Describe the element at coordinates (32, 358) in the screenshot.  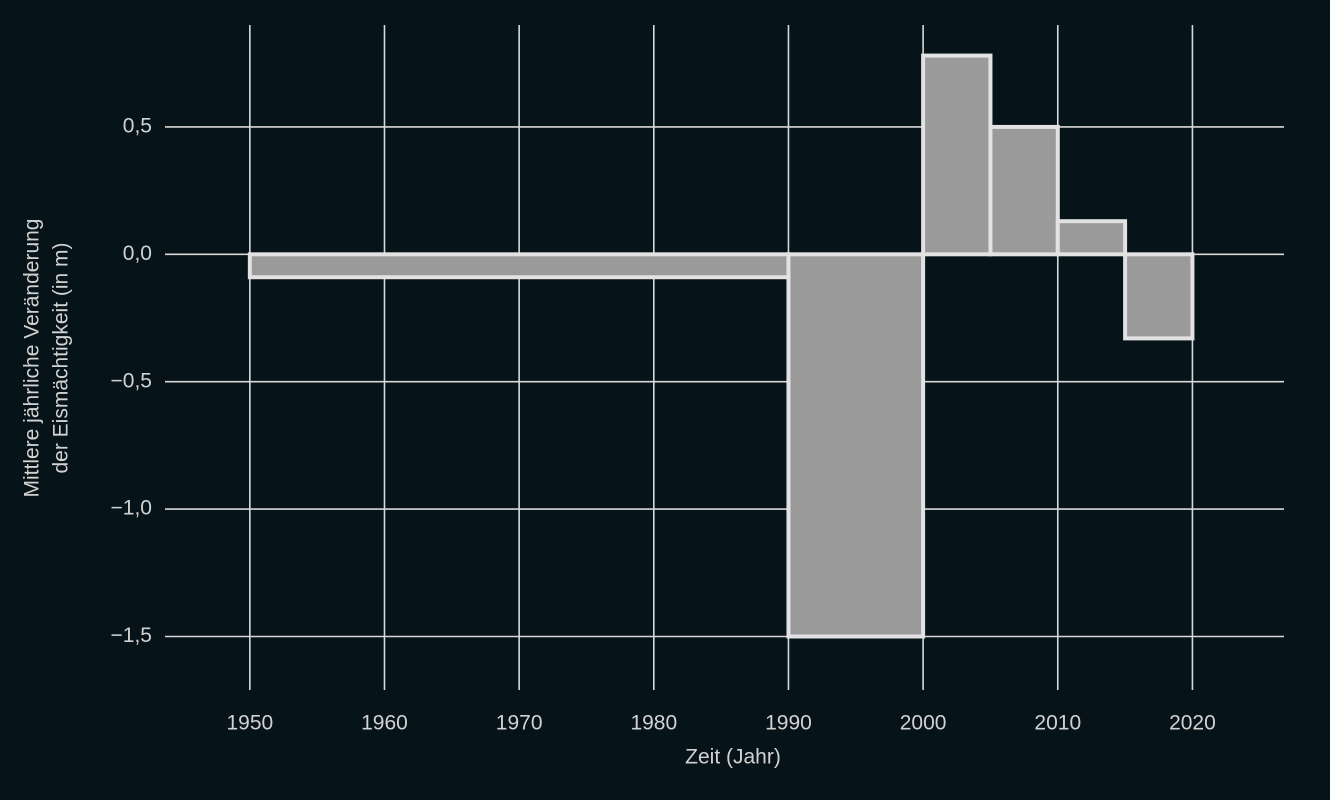
I see `y-axis-label-line: Mittlere jährliche Veränderung` at that location.